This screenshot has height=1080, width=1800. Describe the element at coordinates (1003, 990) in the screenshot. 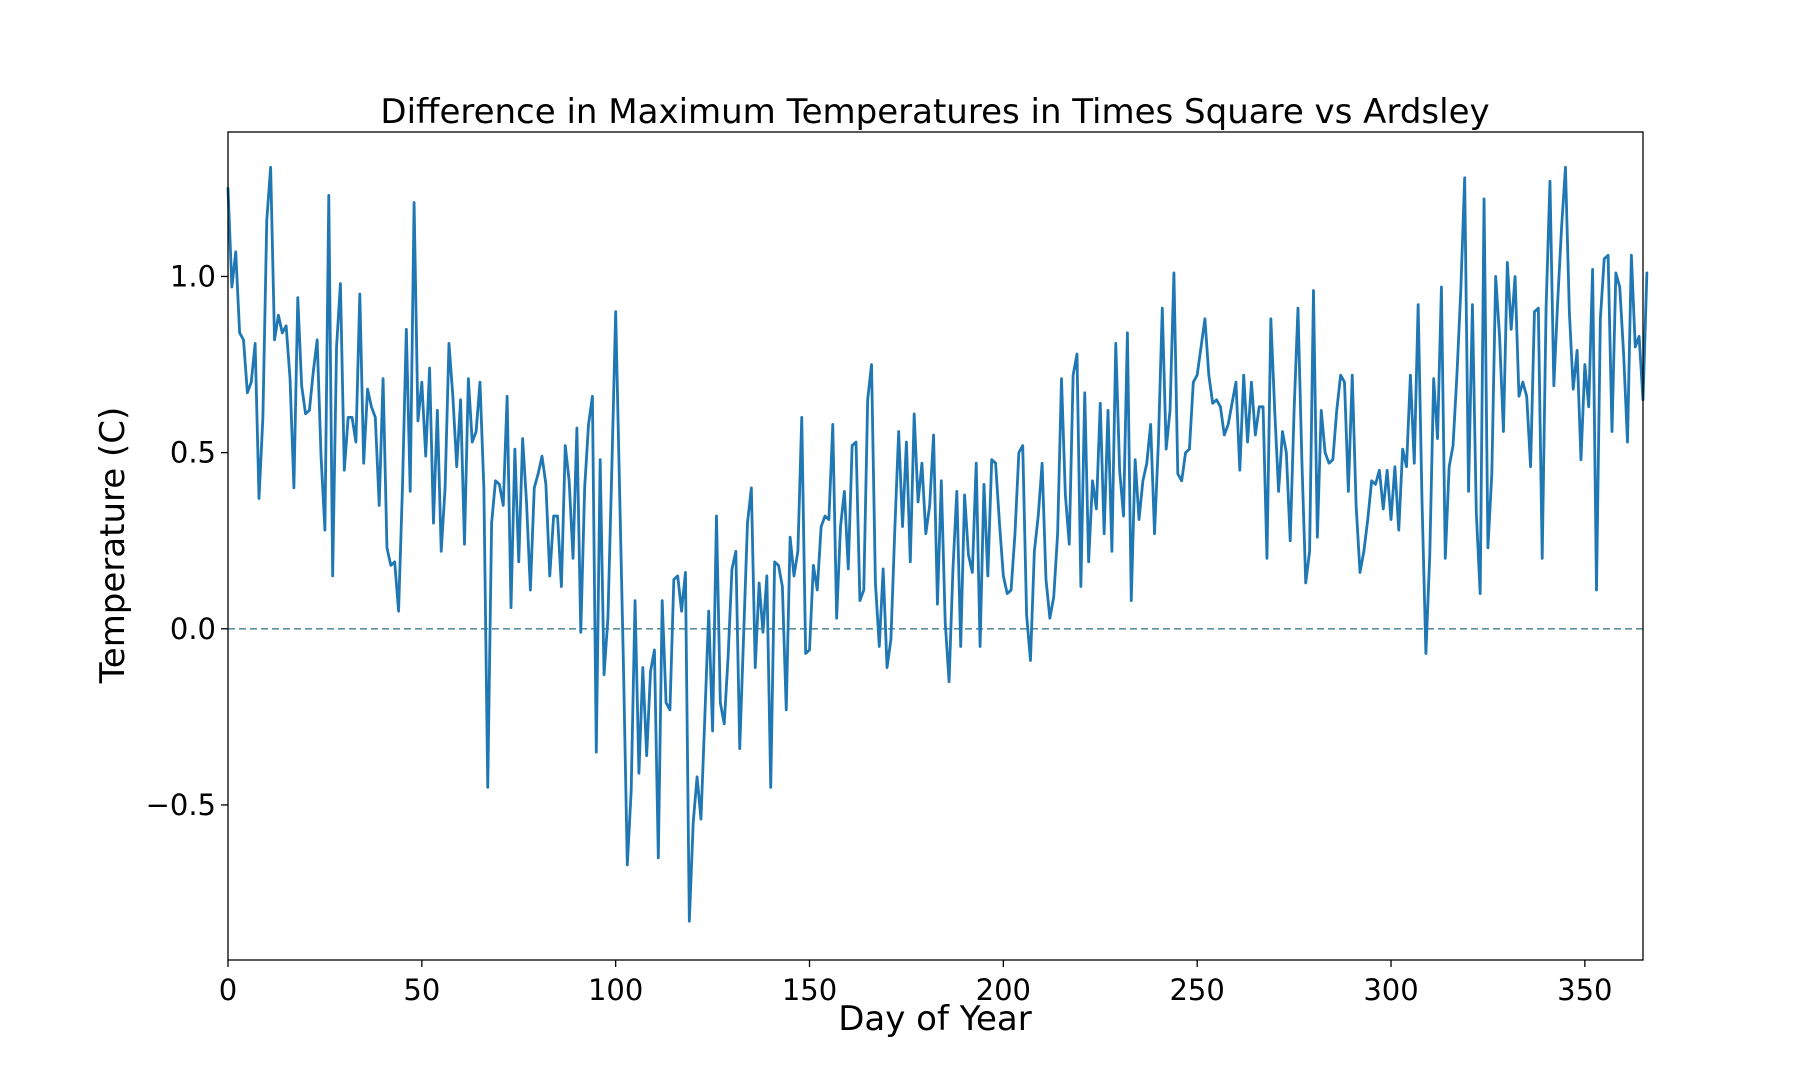

I see `x-tick-label: 200` at that location.